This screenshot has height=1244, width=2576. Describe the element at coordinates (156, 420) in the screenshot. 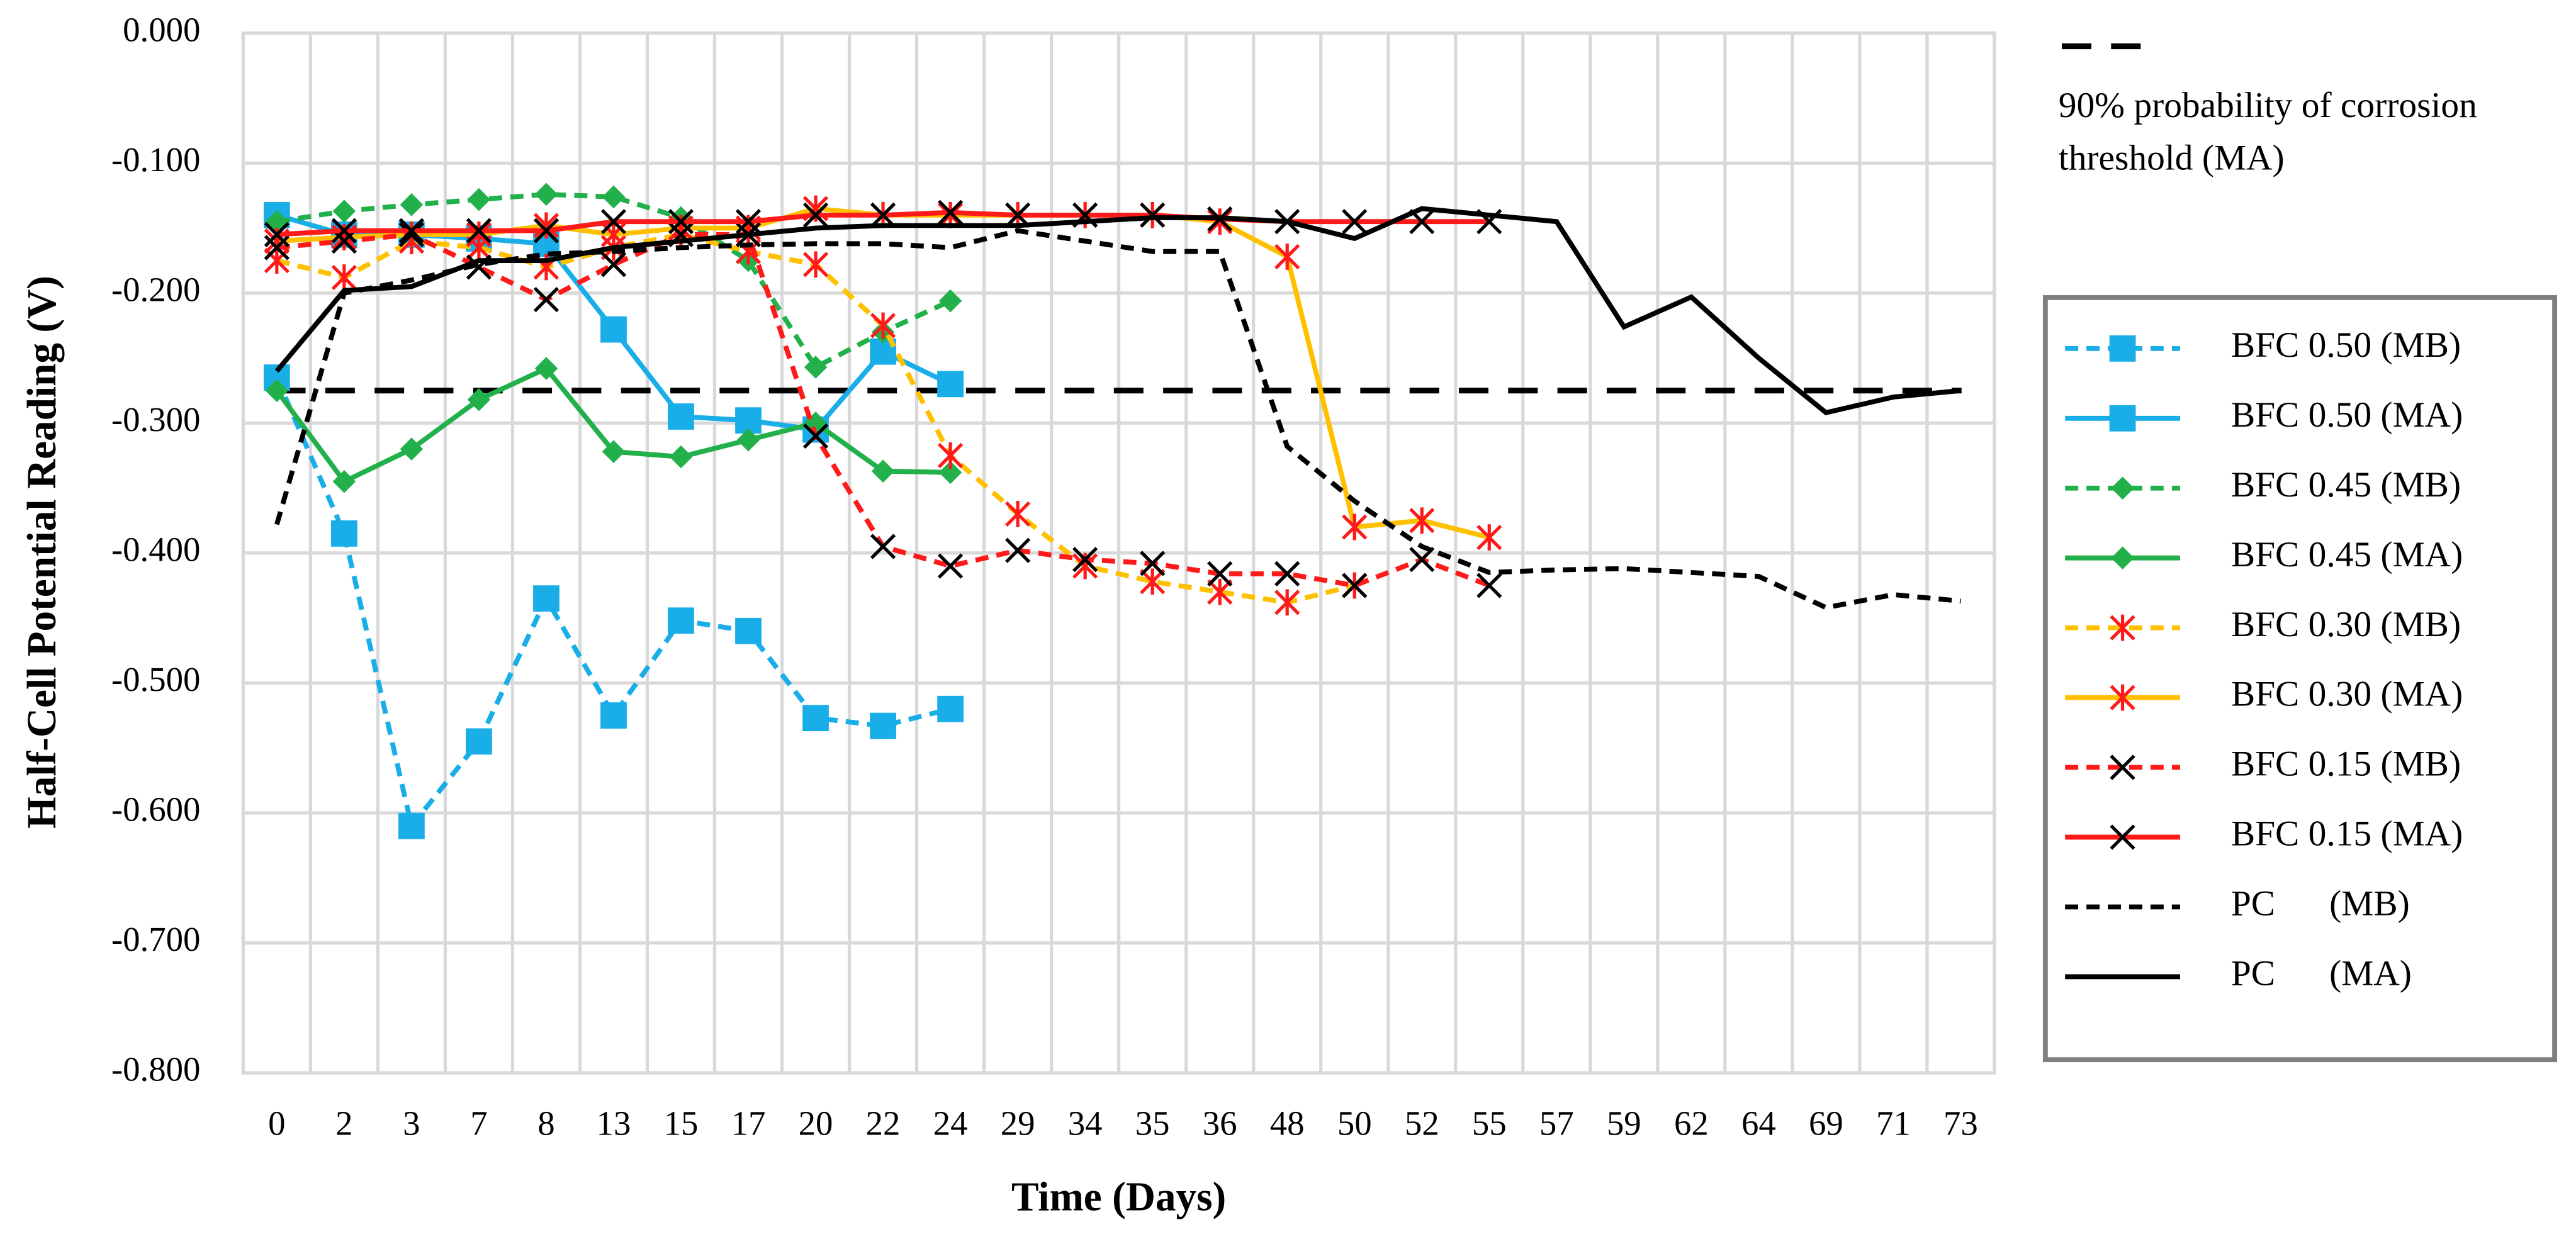

I see `y-tick-label: -0.300` at that location.